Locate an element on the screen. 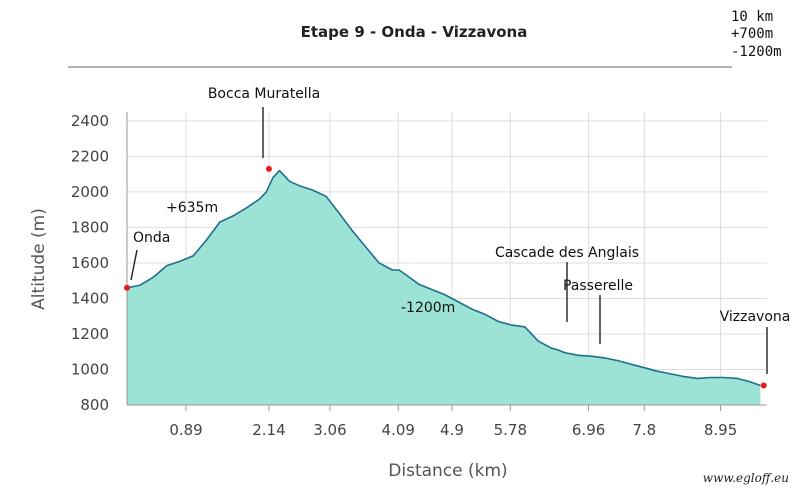 This screenshot has width=799, height=496. y-tick-label: 1200 is located at coordinates (90, 334).